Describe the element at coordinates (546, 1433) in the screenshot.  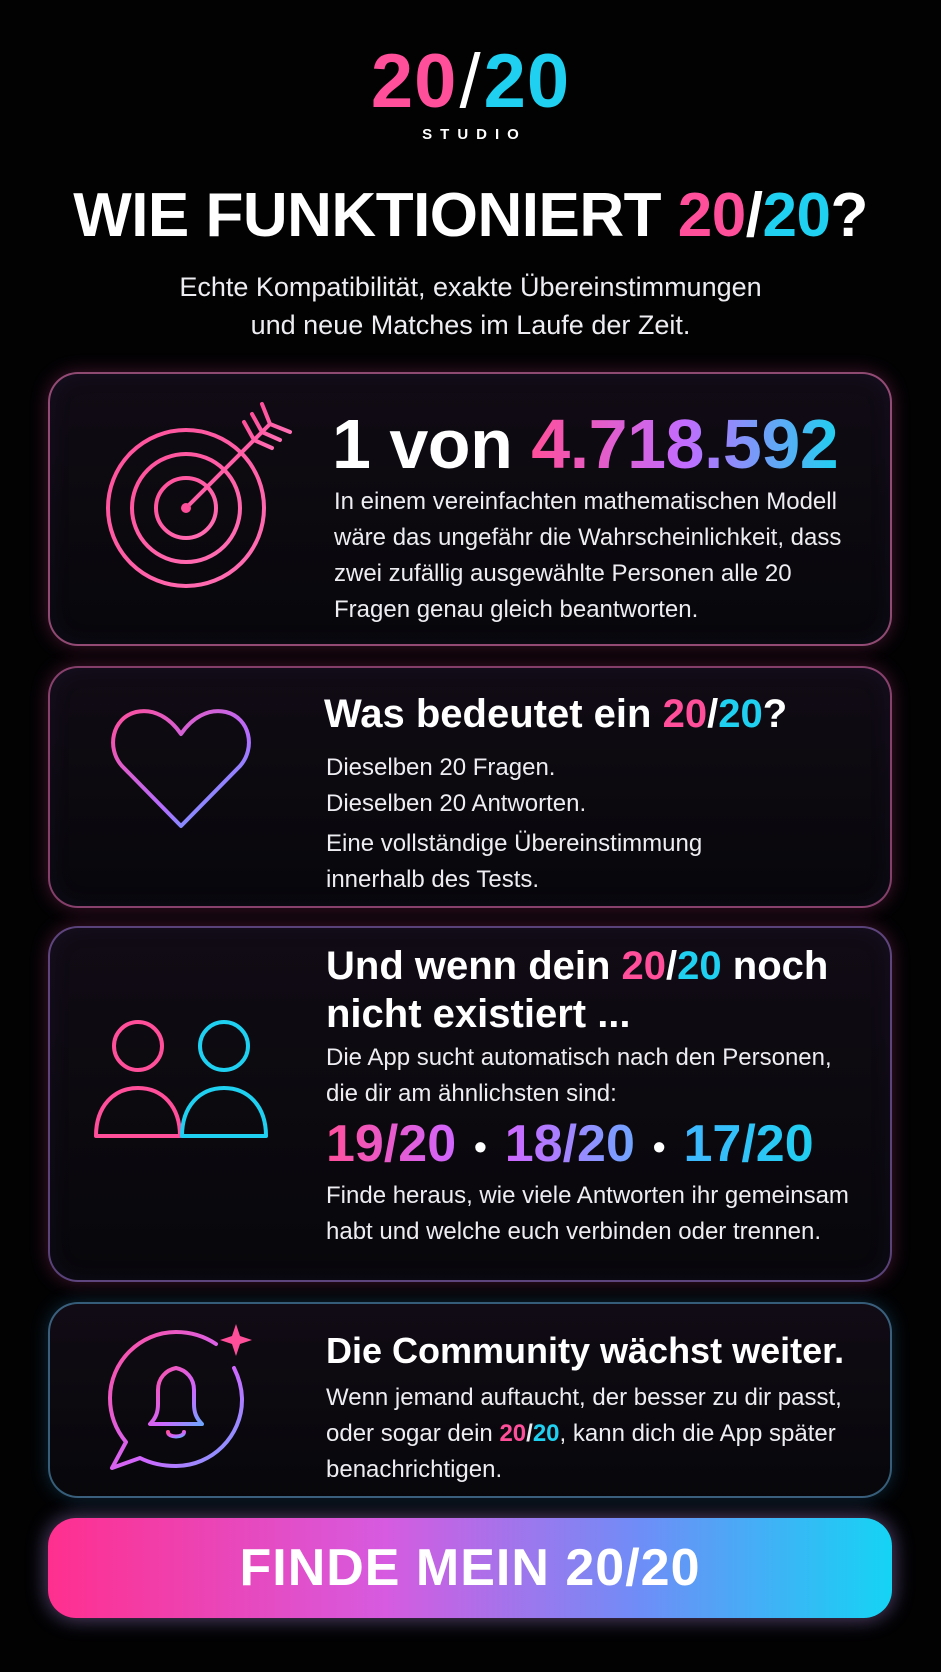
I see `community-text-right: 20` at that location.